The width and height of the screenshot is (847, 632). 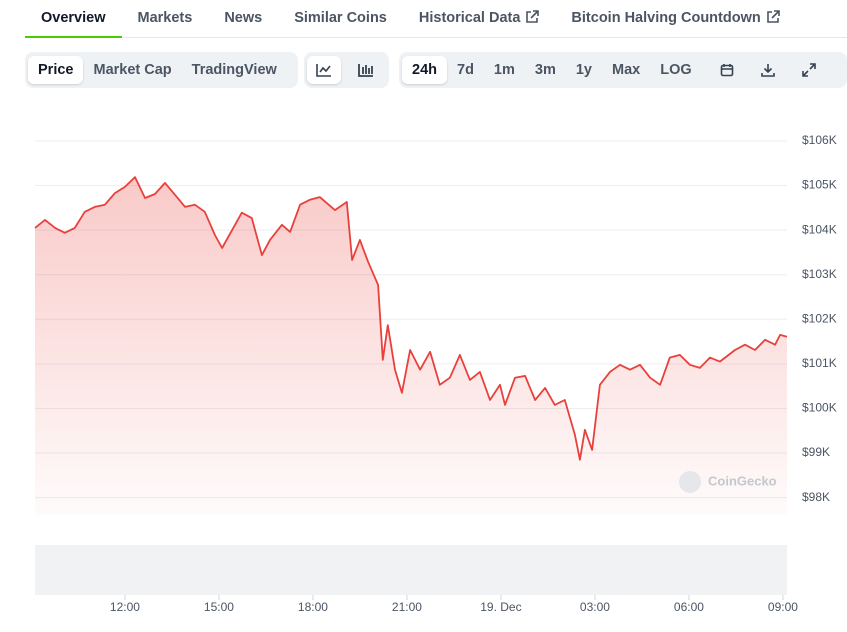 I want to click on tab-label: Bitcoin Halving Countdown, so click(x=666, y=18).